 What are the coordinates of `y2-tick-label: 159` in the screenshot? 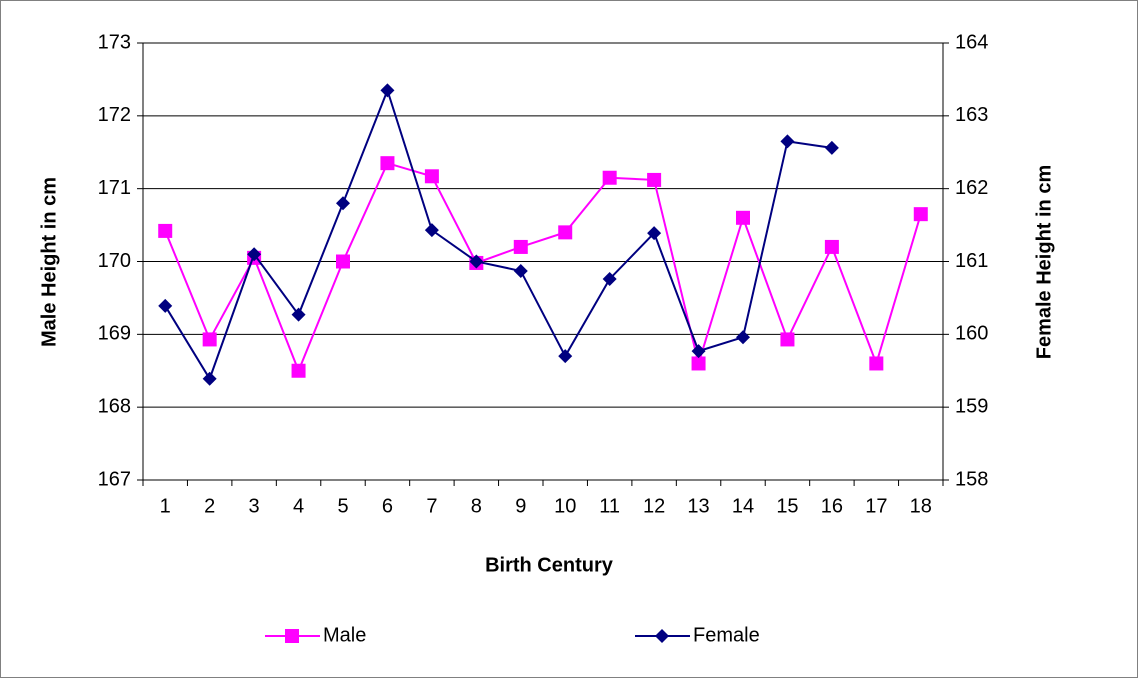 It's located at (971, 406).